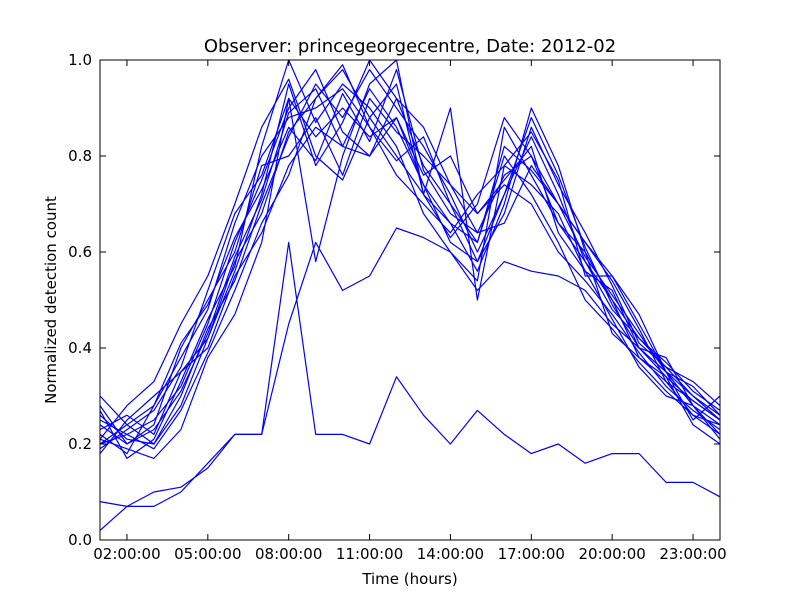  What do you see at coordinates (409, 579) in the screenshot?
I see `x-axis-label: Time (hours)` at bounding box center [409, 579].